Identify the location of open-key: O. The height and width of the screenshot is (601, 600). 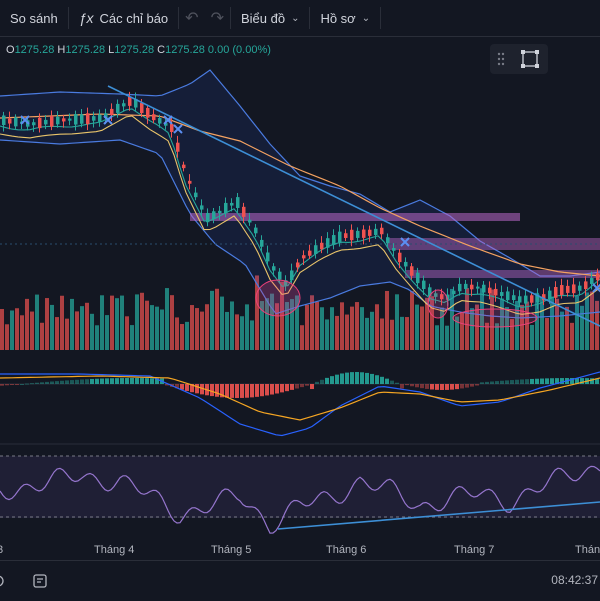
(10, 50).